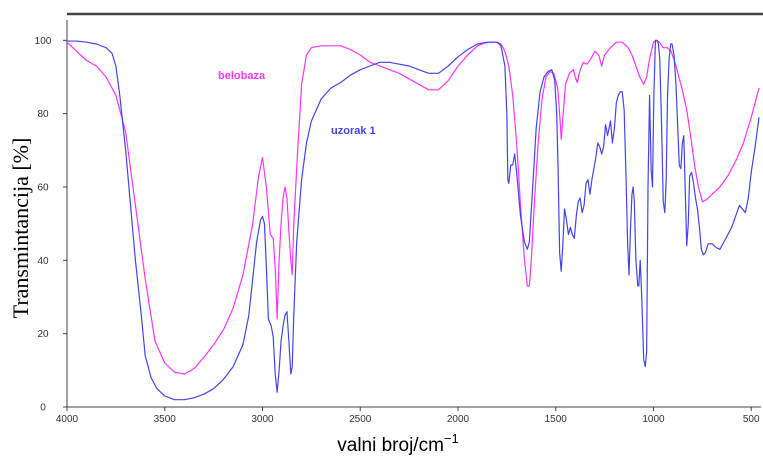 Image resolution: width=763 pixels, height=461 pixels. I want to click on y-tick-label: 80, so click(43, 114).